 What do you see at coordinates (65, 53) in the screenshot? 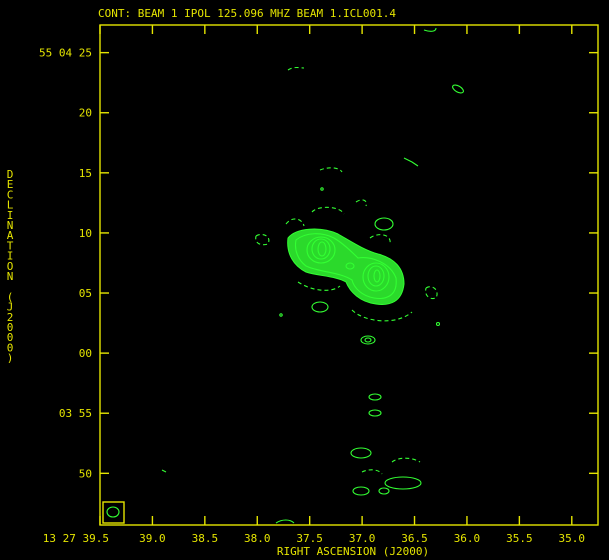
I see `y-tick-label: 55 04 25` at bounding box center [65, 53].